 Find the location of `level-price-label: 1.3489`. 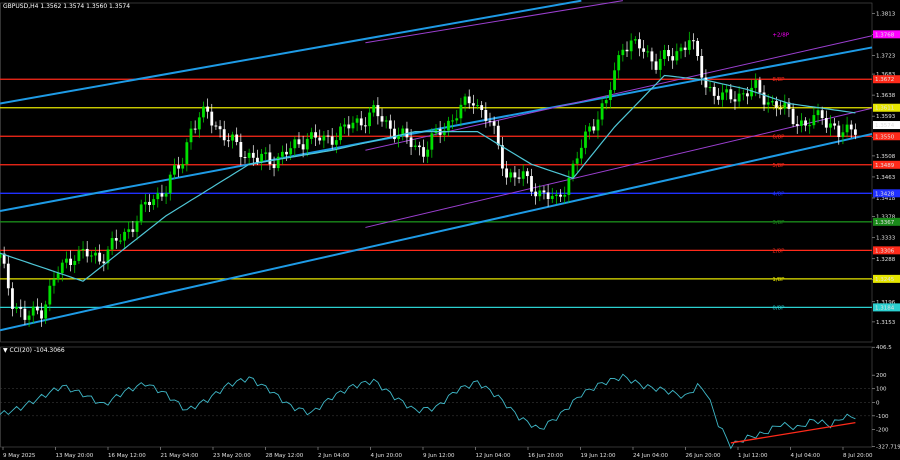

level-price-label: 1.3489 is located at coordinates (885, 166).